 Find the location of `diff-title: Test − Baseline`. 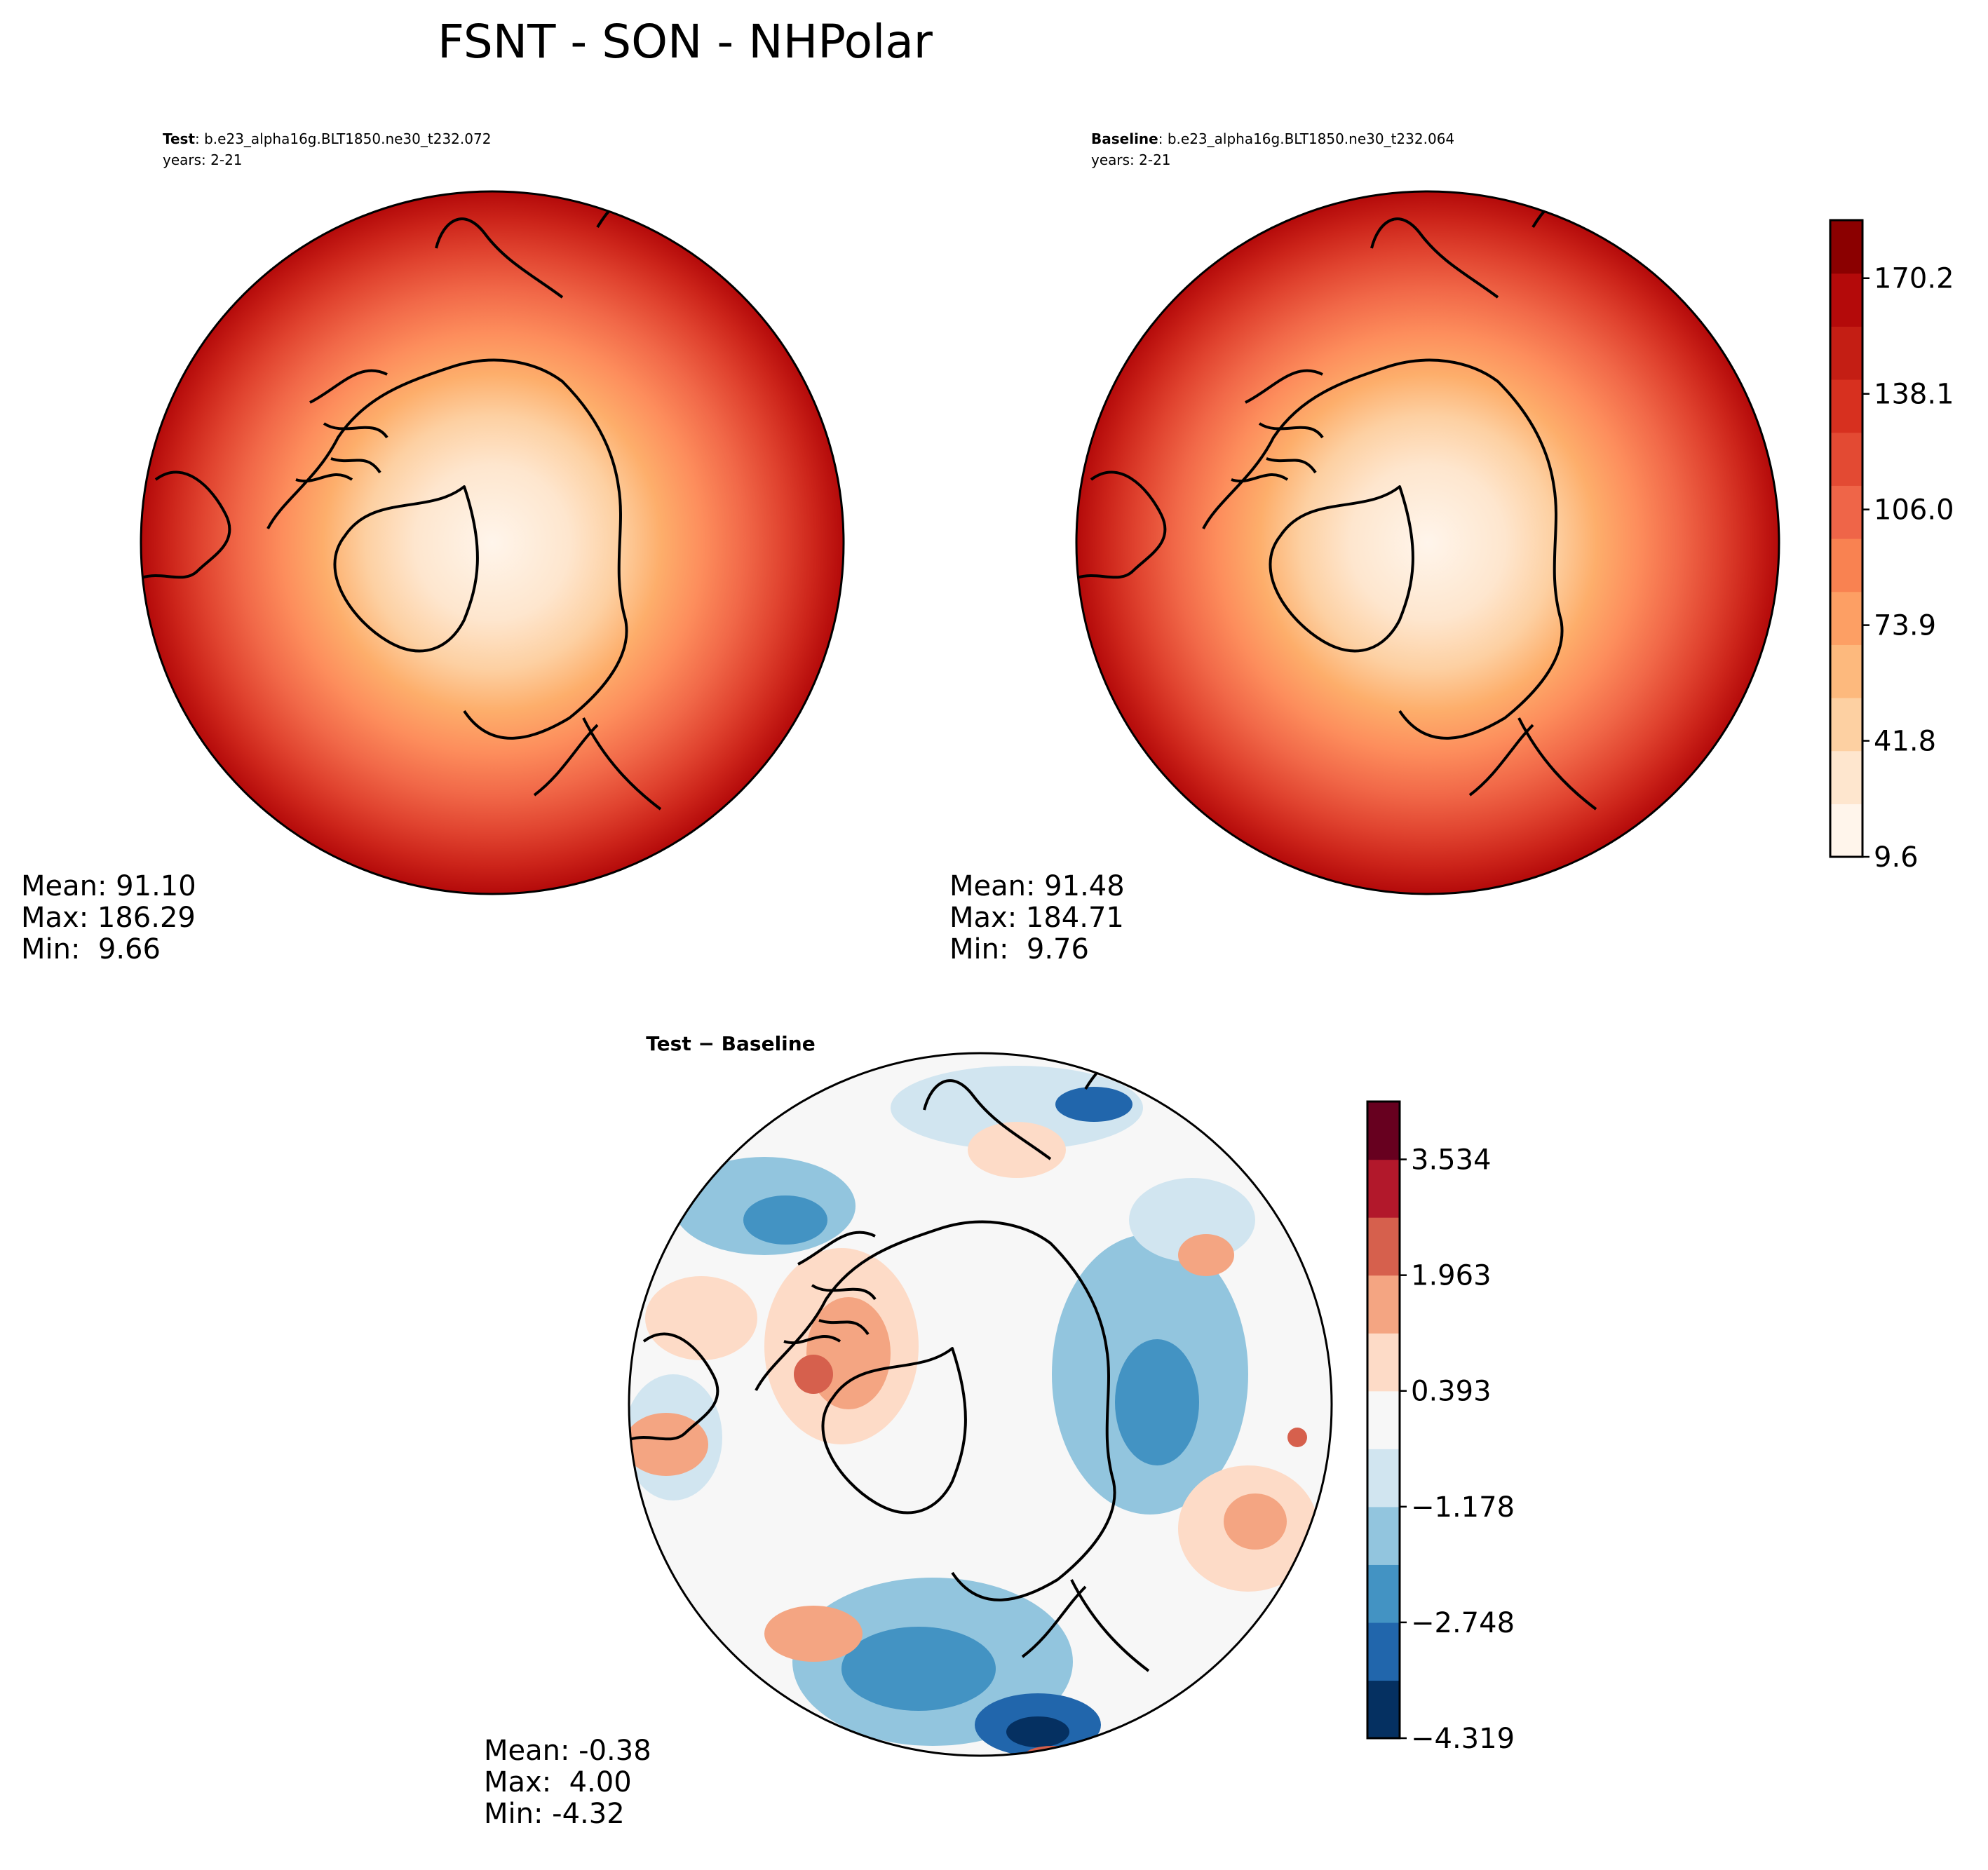

diff-title: Test − Baseline is located at coordinates (730, 1043).